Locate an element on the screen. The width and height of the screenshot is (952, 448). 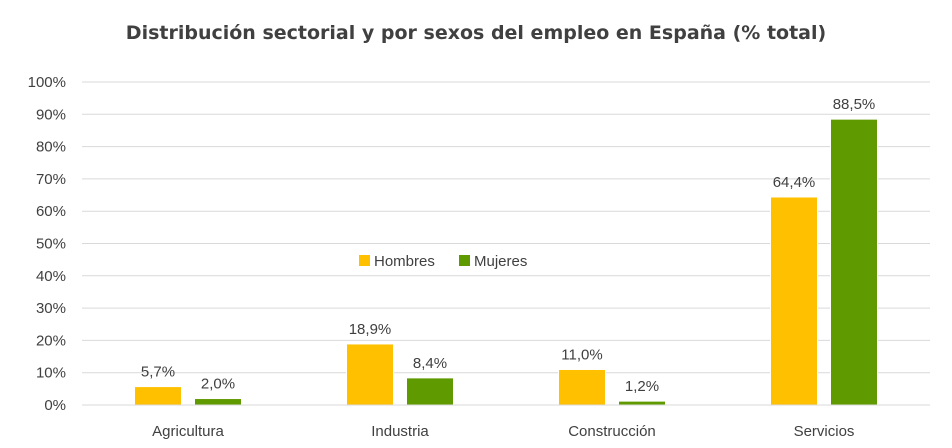
y-axis-ticks: 0% 10% 20% 30% 40% 50% 60% 70% 80% 90% 100% is located at coordinates (47, 244).